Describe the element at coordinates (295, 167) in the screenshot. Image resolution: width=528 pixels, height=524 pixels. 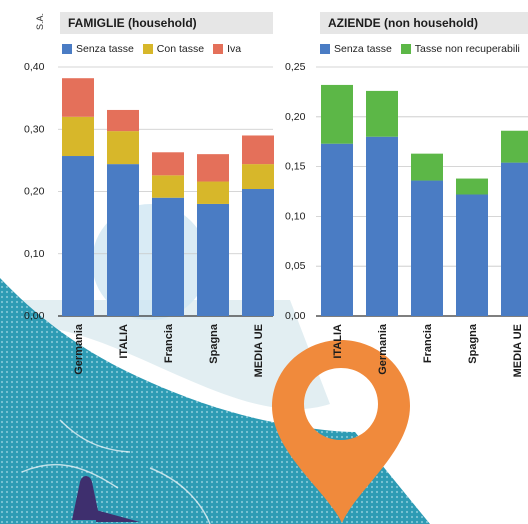
I see `y-tick-label: 0,15` at that location.